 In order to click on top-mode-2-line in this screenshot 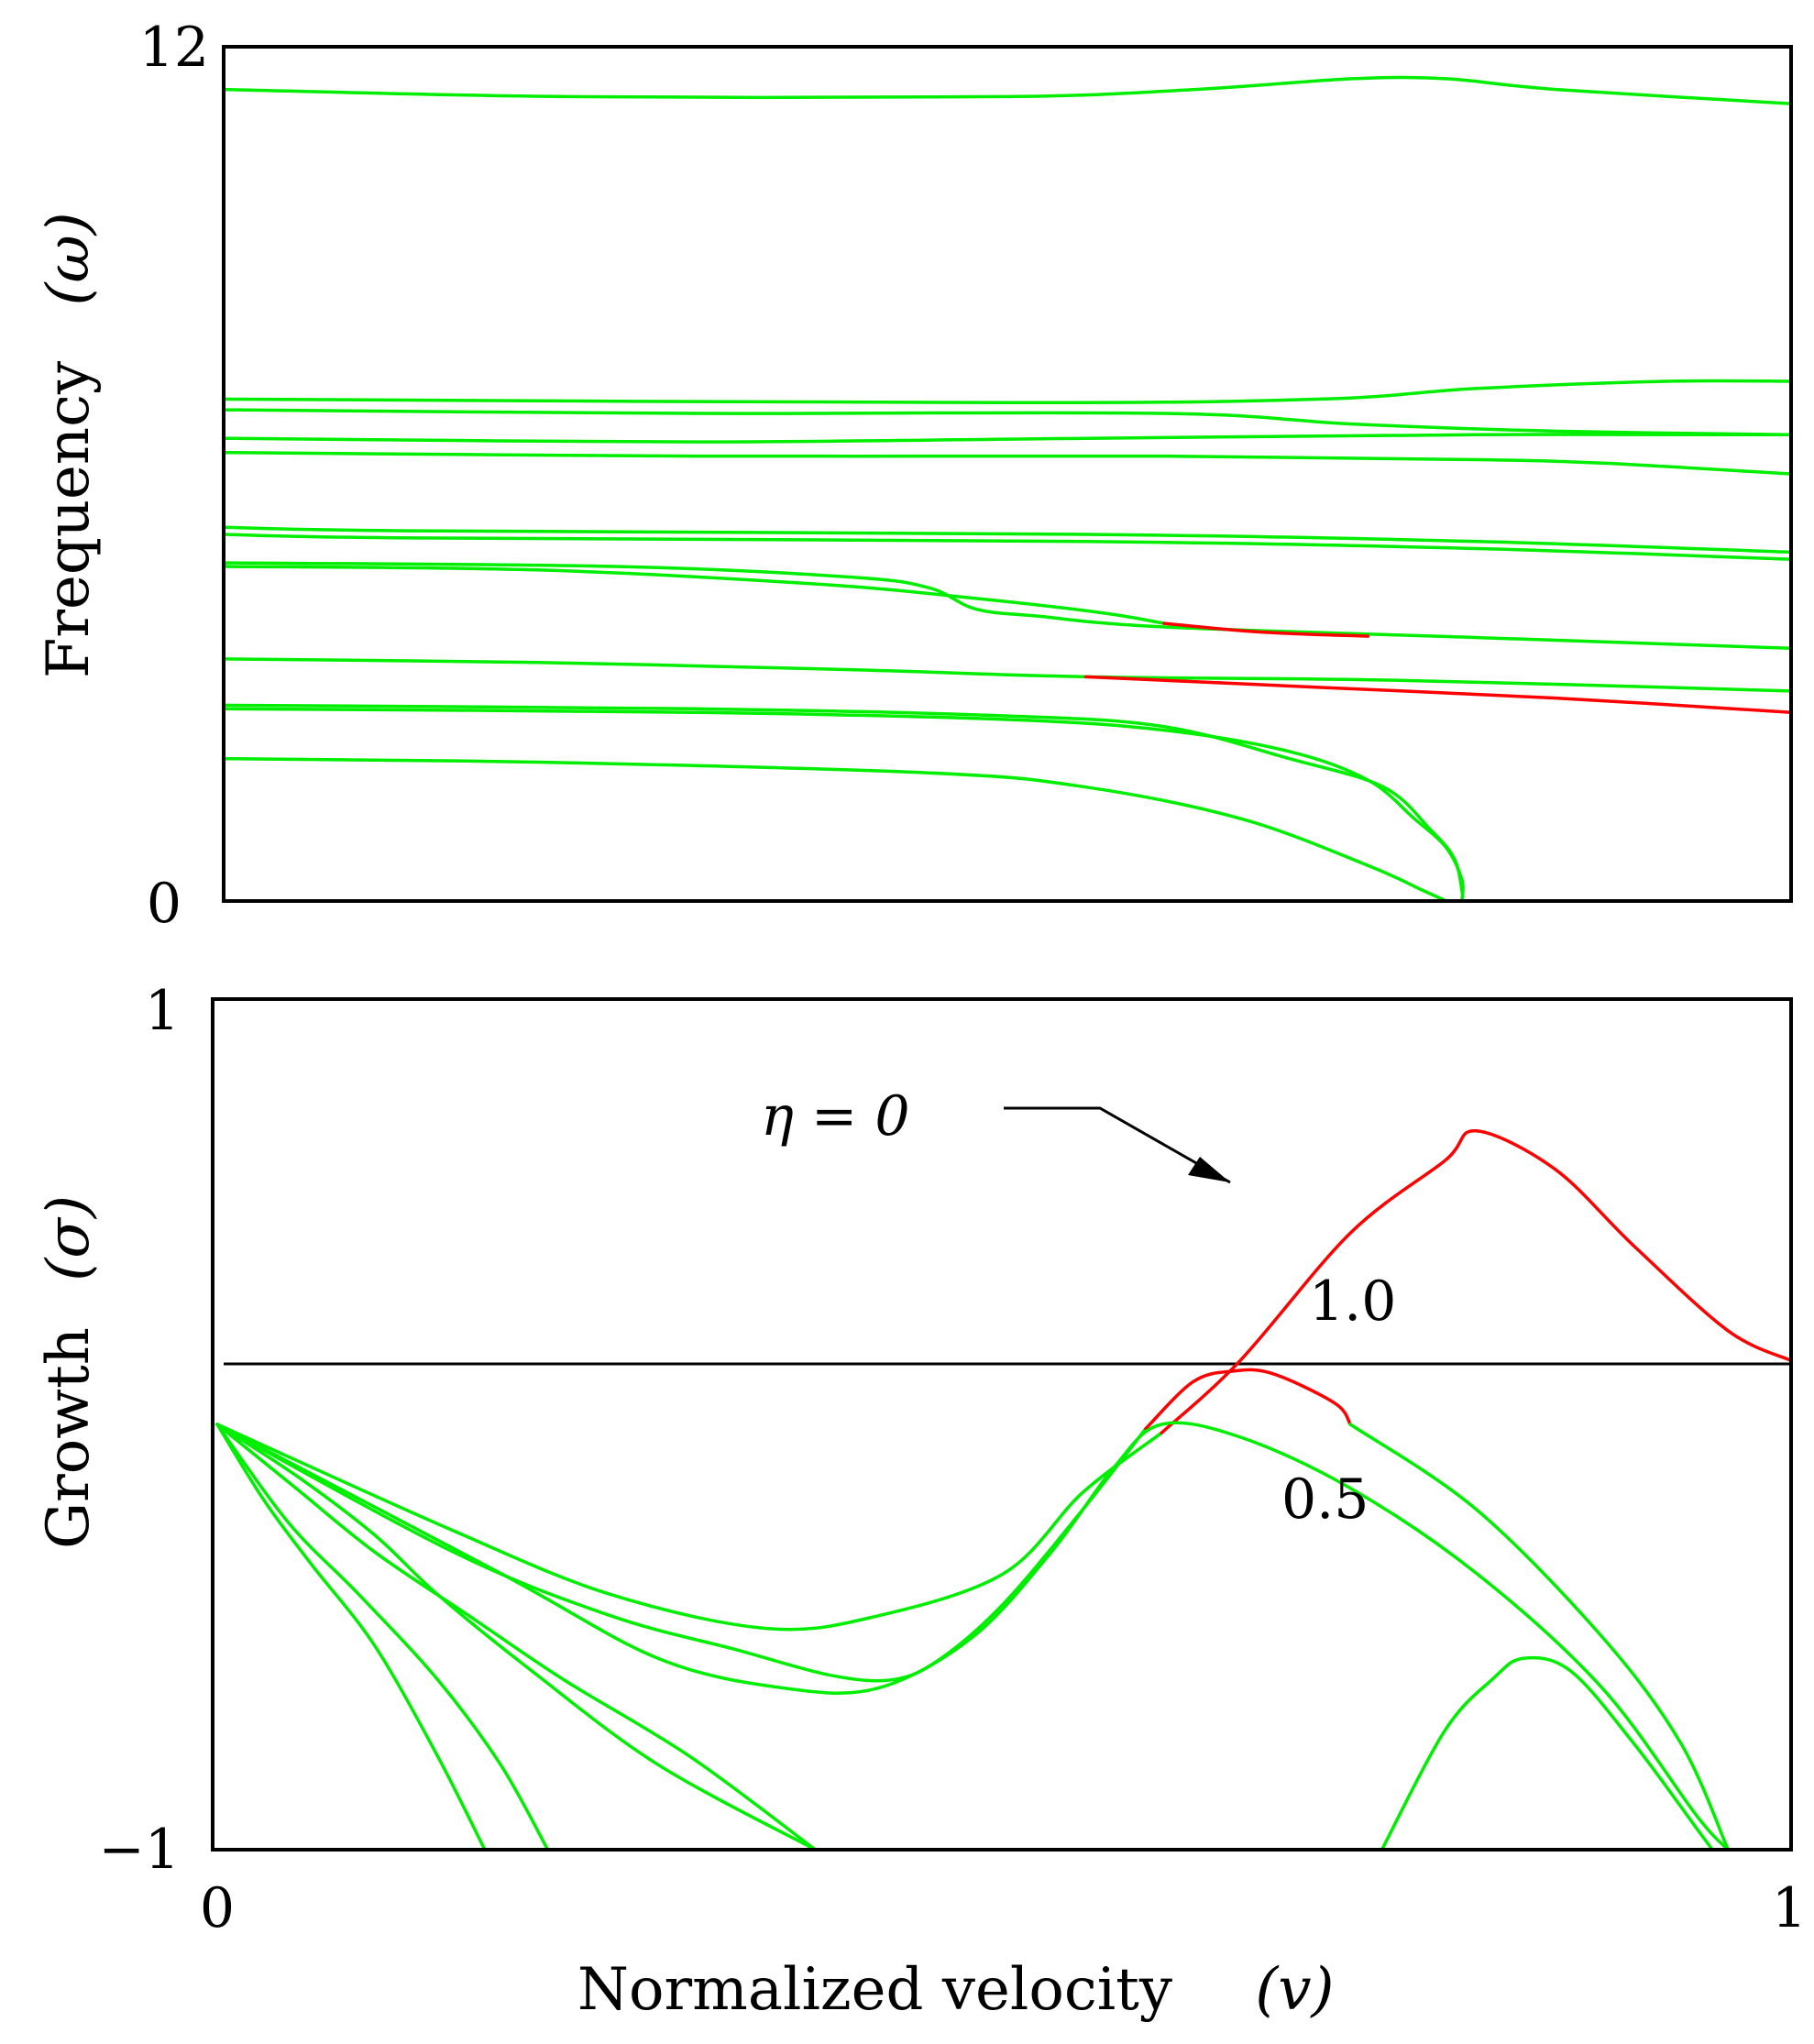, I will do `click(1007, 392)`.